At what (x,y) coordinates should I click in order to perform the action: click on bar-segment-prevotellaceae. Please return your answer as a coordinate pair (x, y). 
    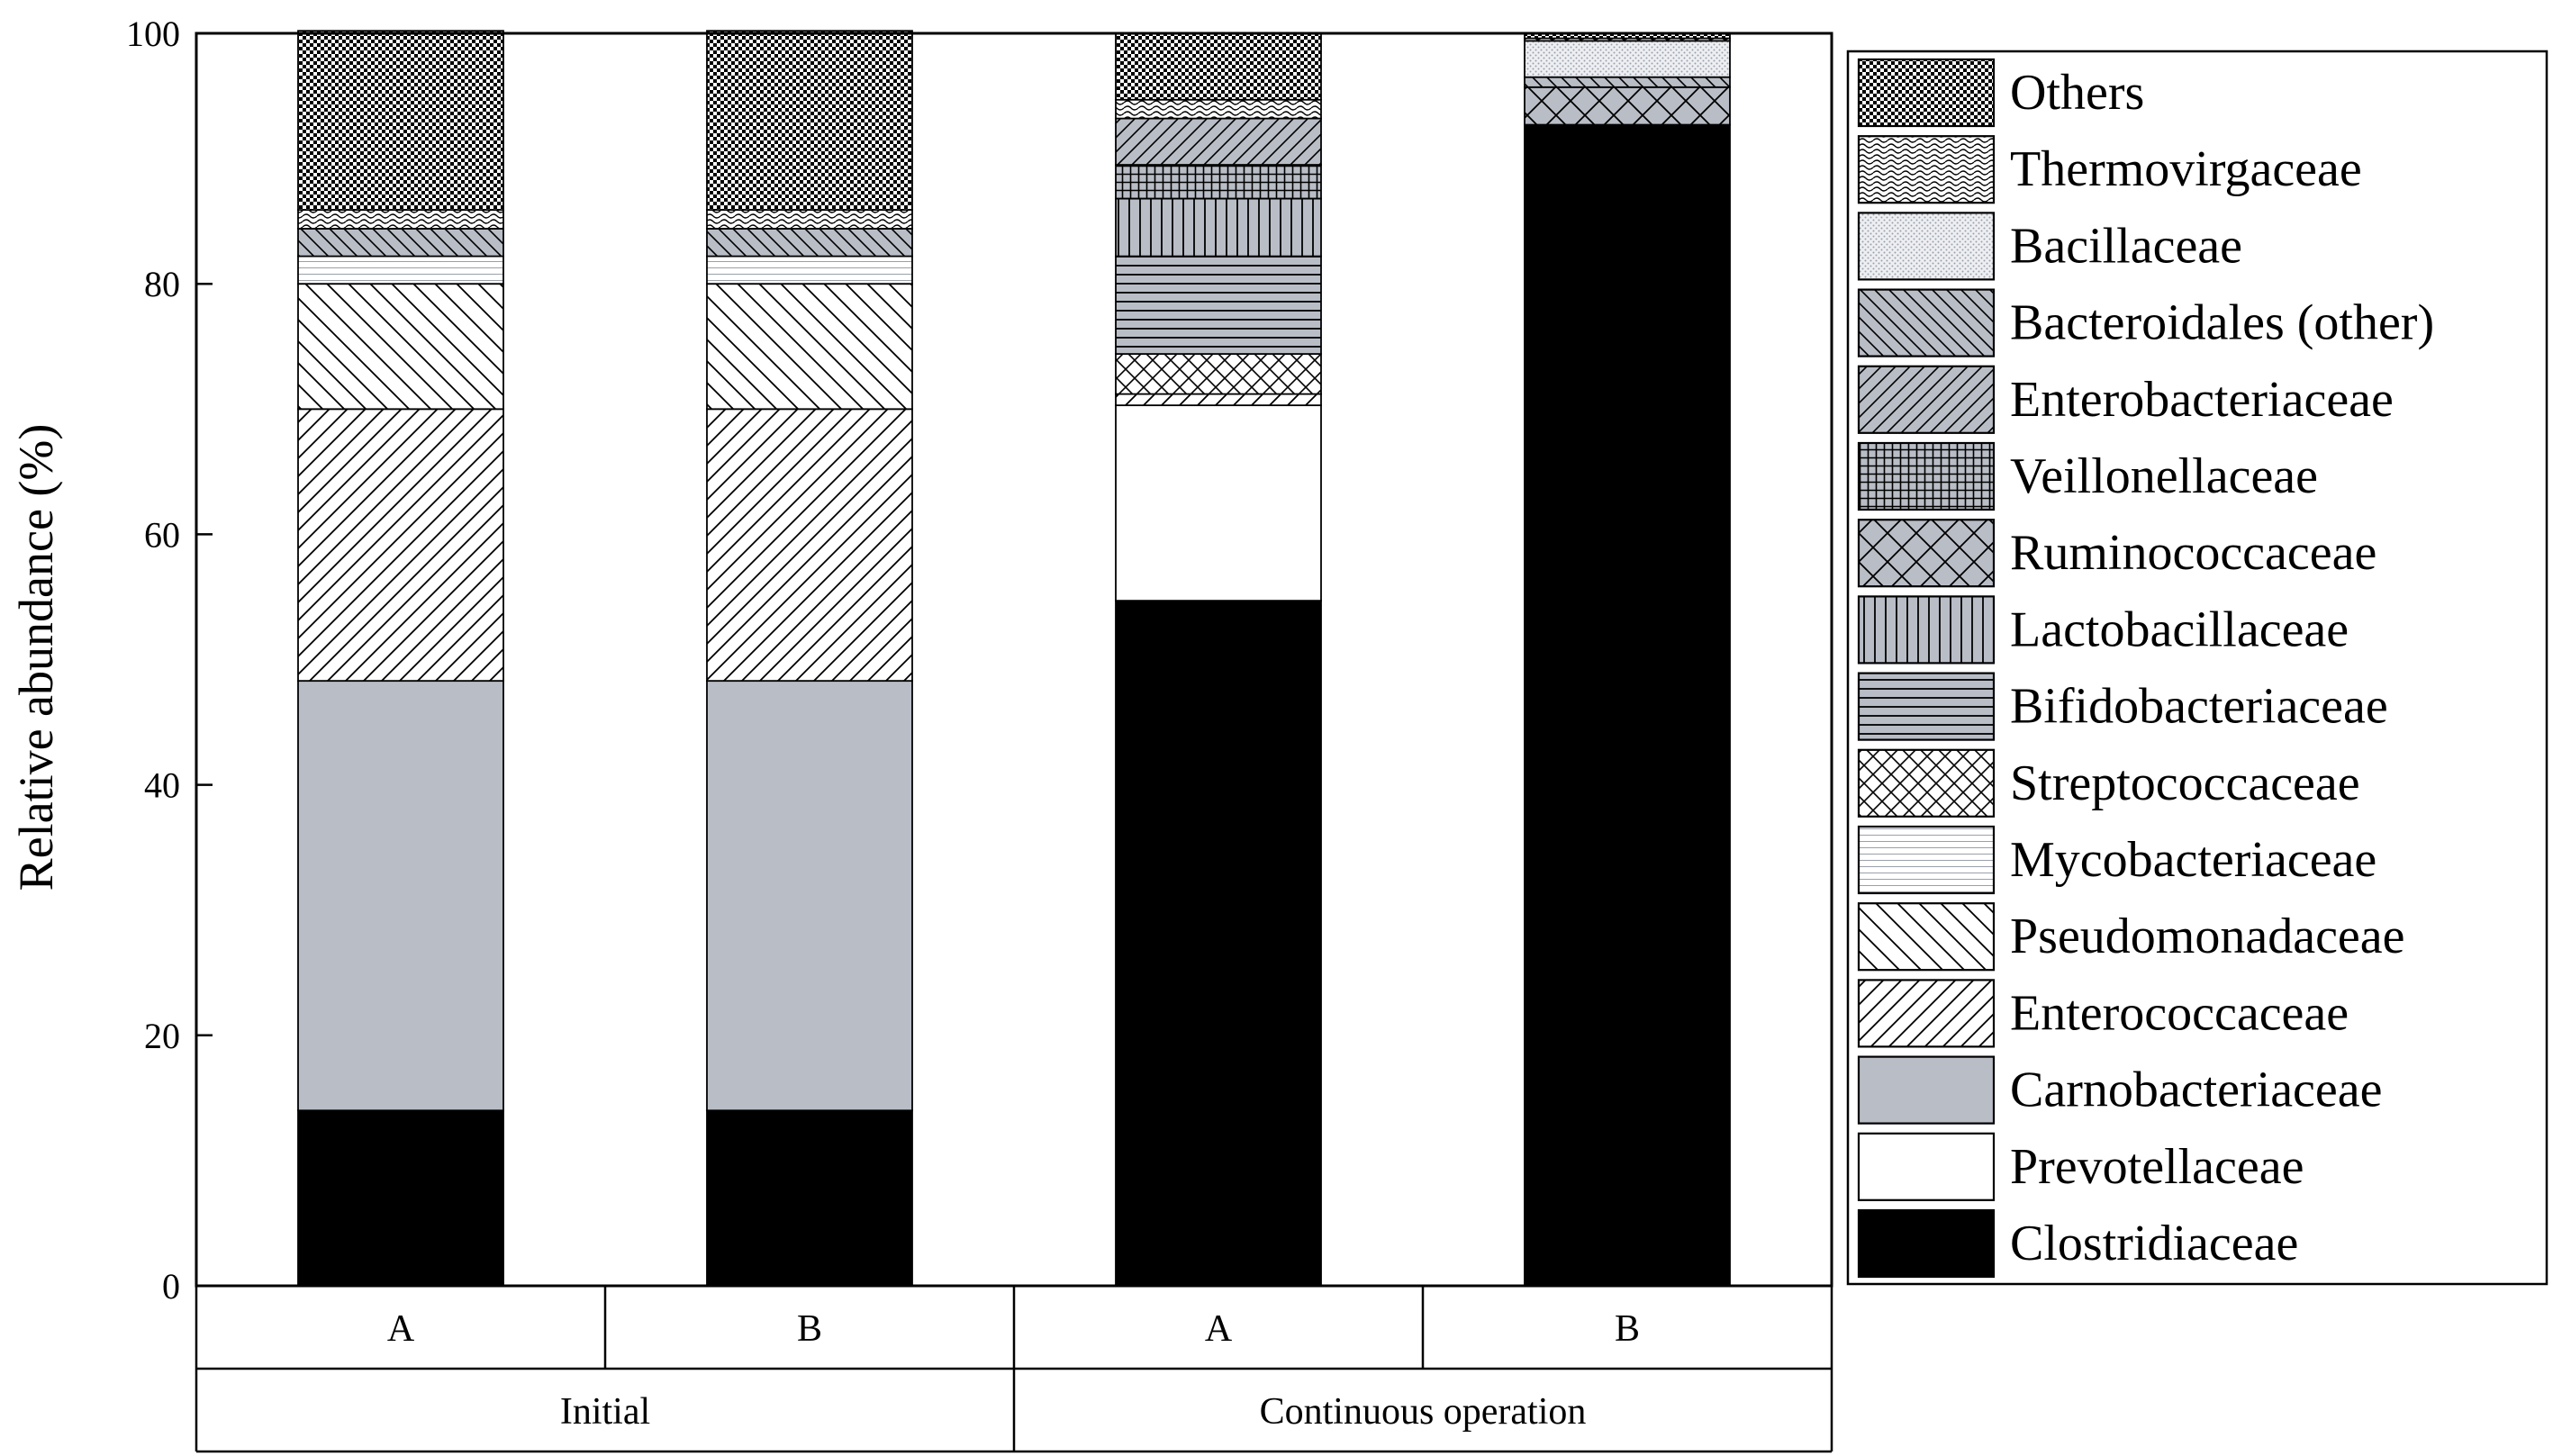
    Looking at the image, I should click on (1218, 503).